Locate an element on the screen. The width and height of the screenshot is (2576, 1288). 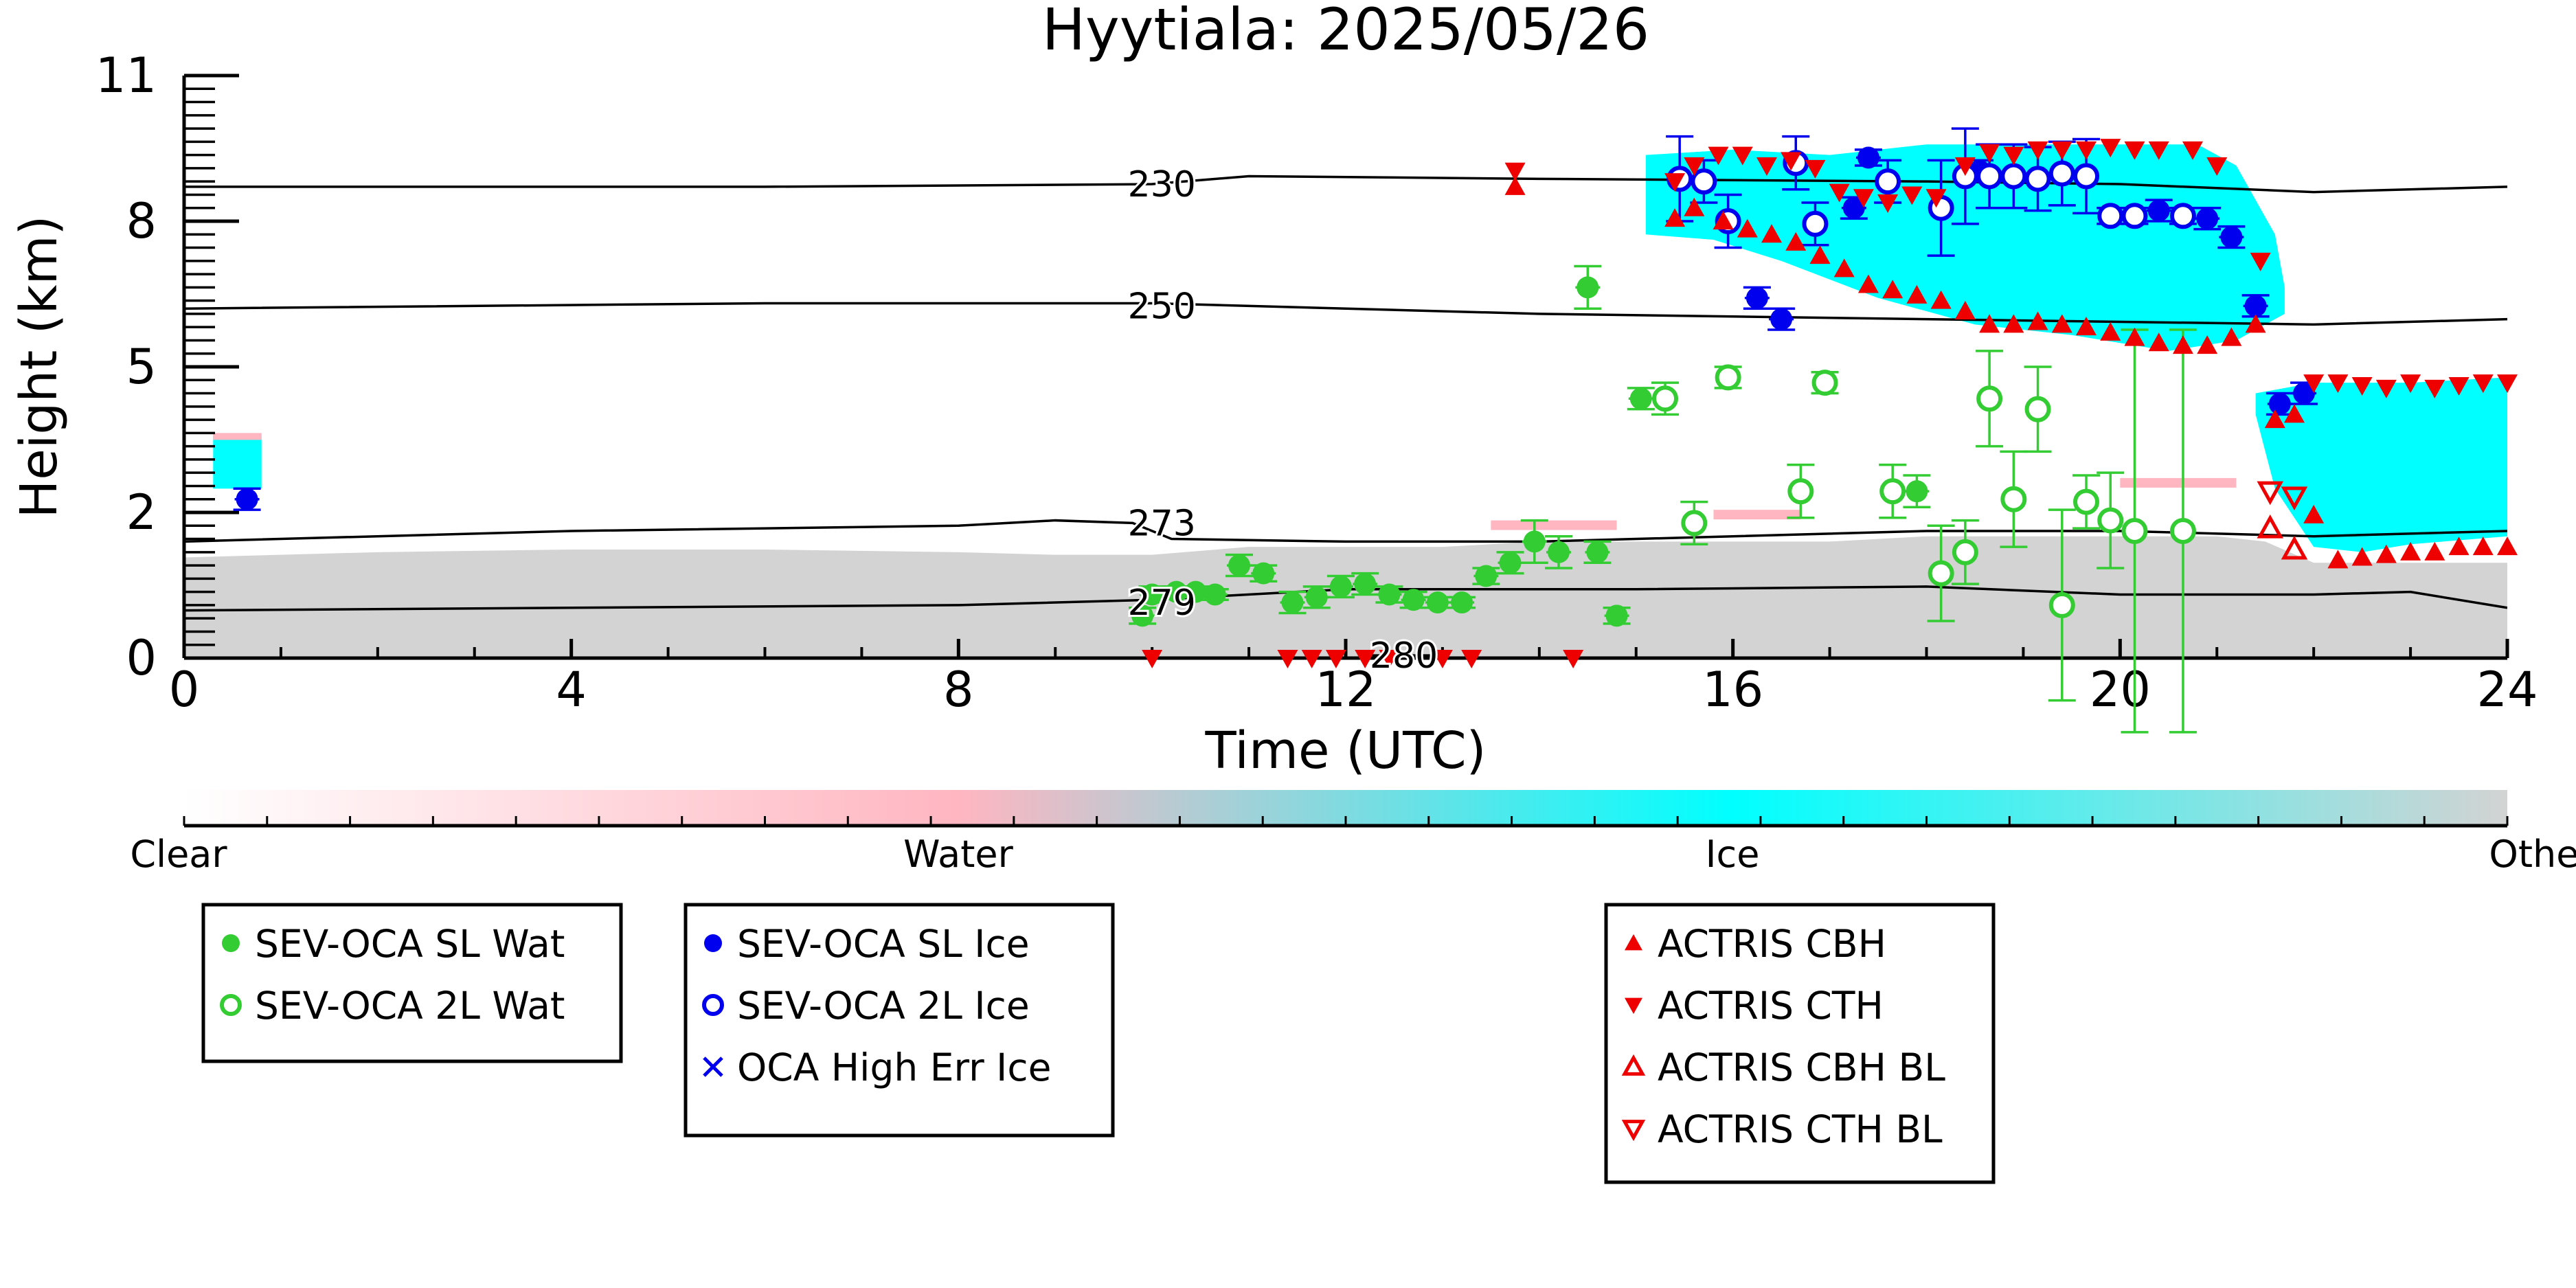
bg-water-early is located at coordinates (237, 436).